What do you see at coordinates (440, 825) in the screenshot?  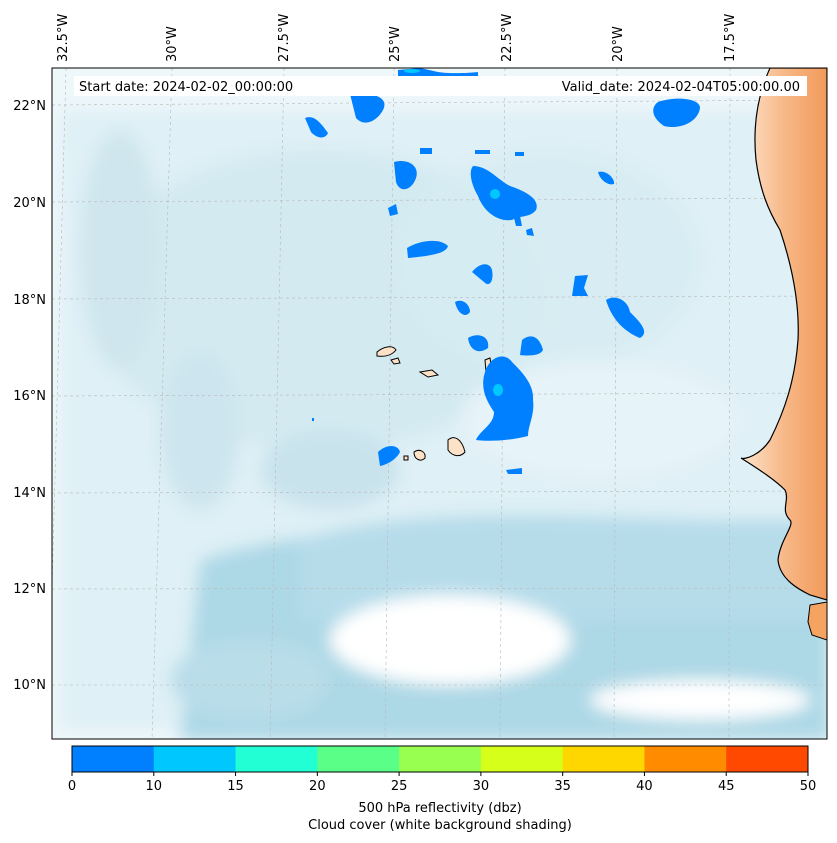 I see `colorbar-sublabel: Cloud cover (white background shading)` at bounding box center [440, 825].